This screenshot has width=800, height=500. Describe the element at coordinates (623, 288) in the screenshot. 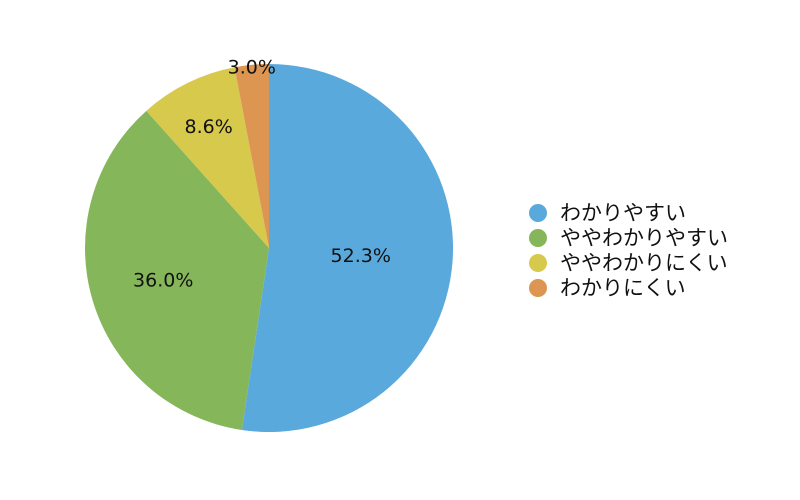

I see `legend-label-wakarinikui: わかりにくい` at that location.